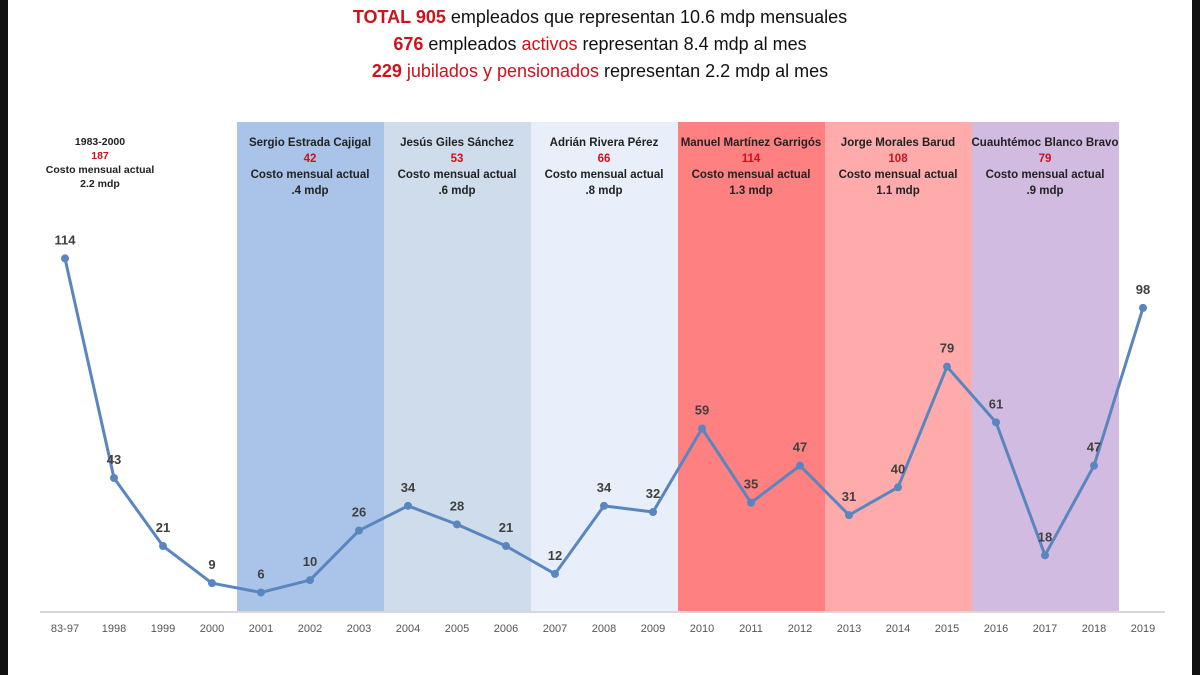 Image resolution: width=1200 pixels, height=675 pixels. Describe the element at coordinates (399, 17) in the screenshot. I see `total-label: TOTAL 905` at that location.